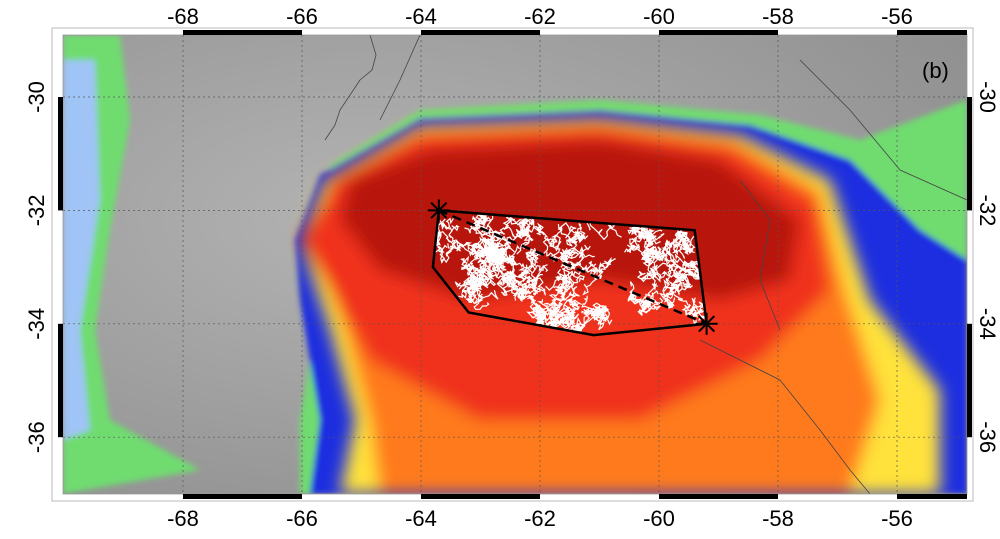 This screenshot has height=539, width=1000. I want to click on lightning-flash-channels, so click(571, 272).